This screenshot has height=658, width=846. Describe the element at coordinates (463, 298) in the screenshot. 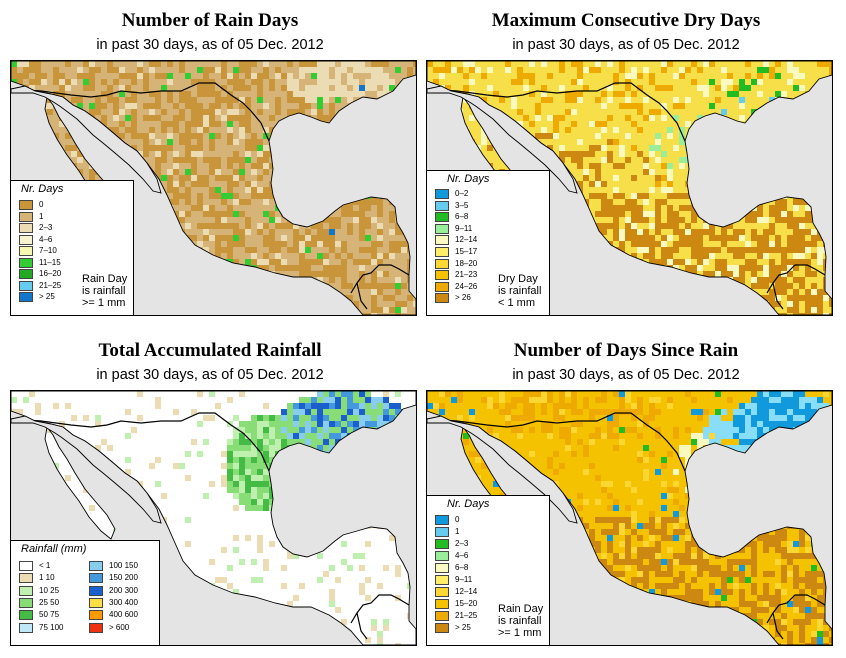

I see `legend-label: > 26` at that location.